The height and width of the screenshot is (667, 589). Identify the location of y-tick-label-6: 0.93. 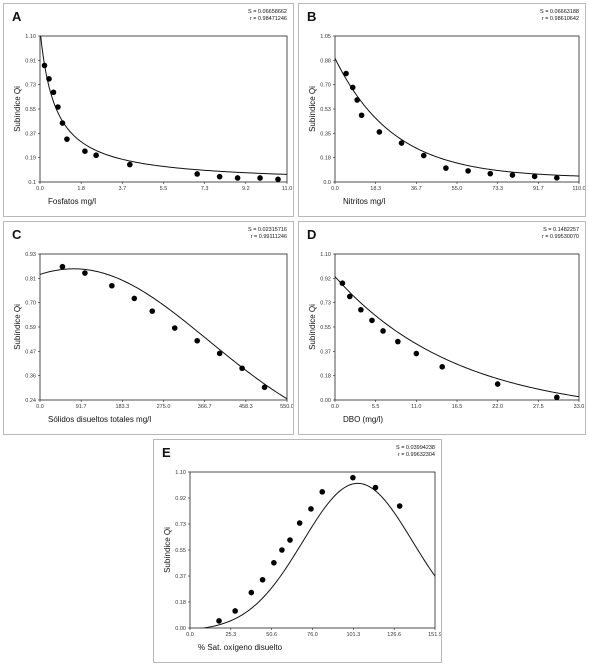
(30, 255).